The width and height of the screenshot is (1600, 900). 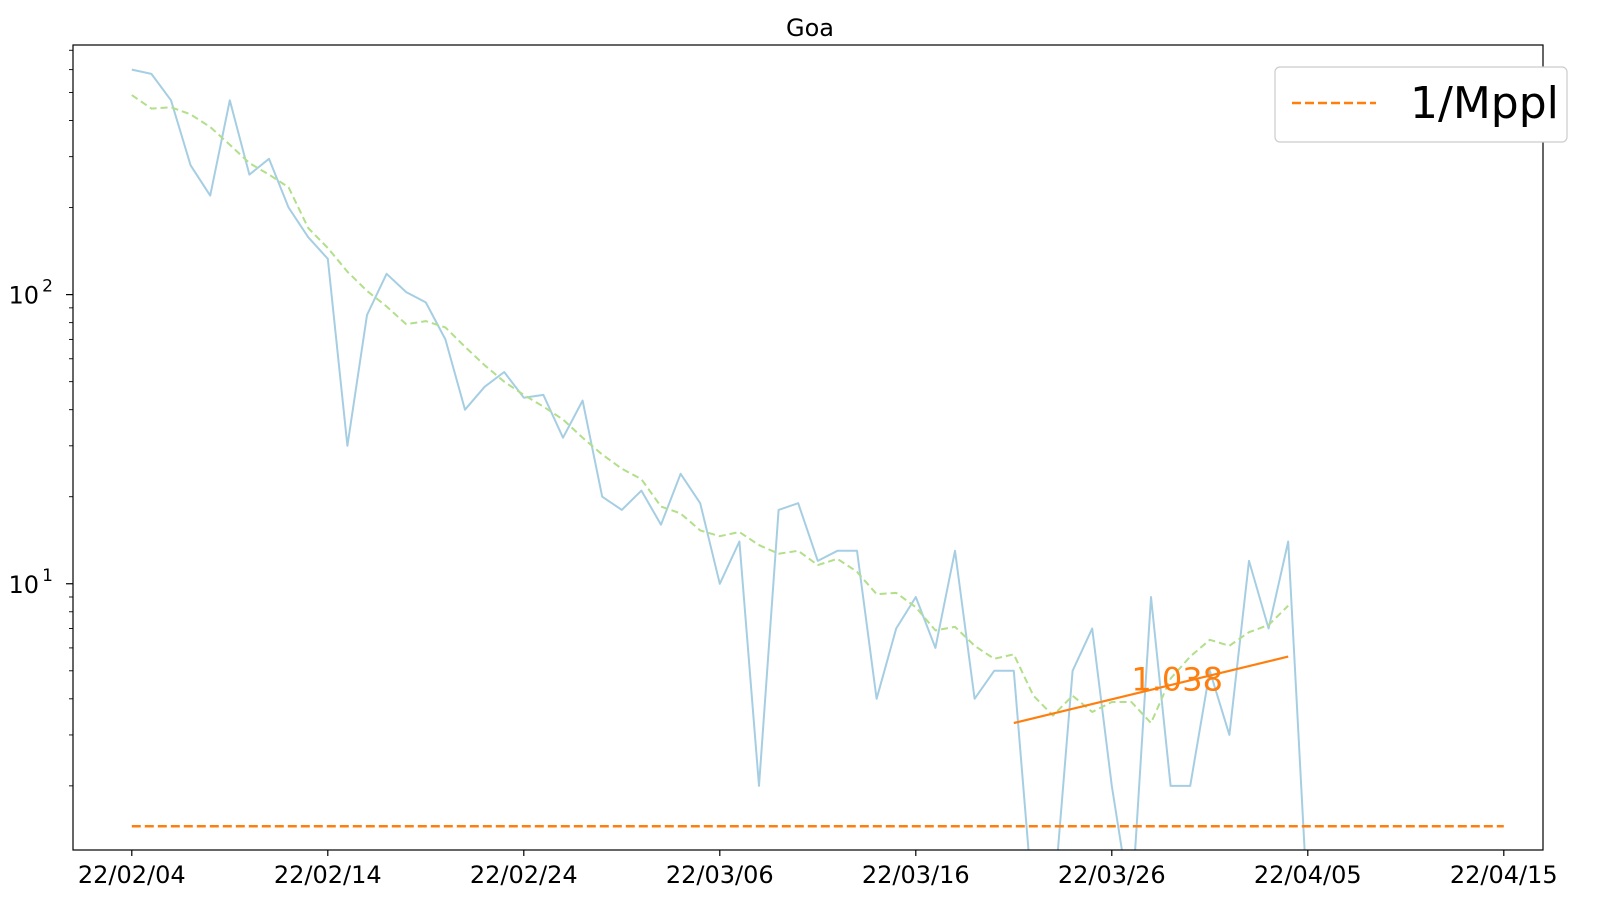 I want to click on fit-slope-annotation: 1.038, so click(x=1177, y=680).